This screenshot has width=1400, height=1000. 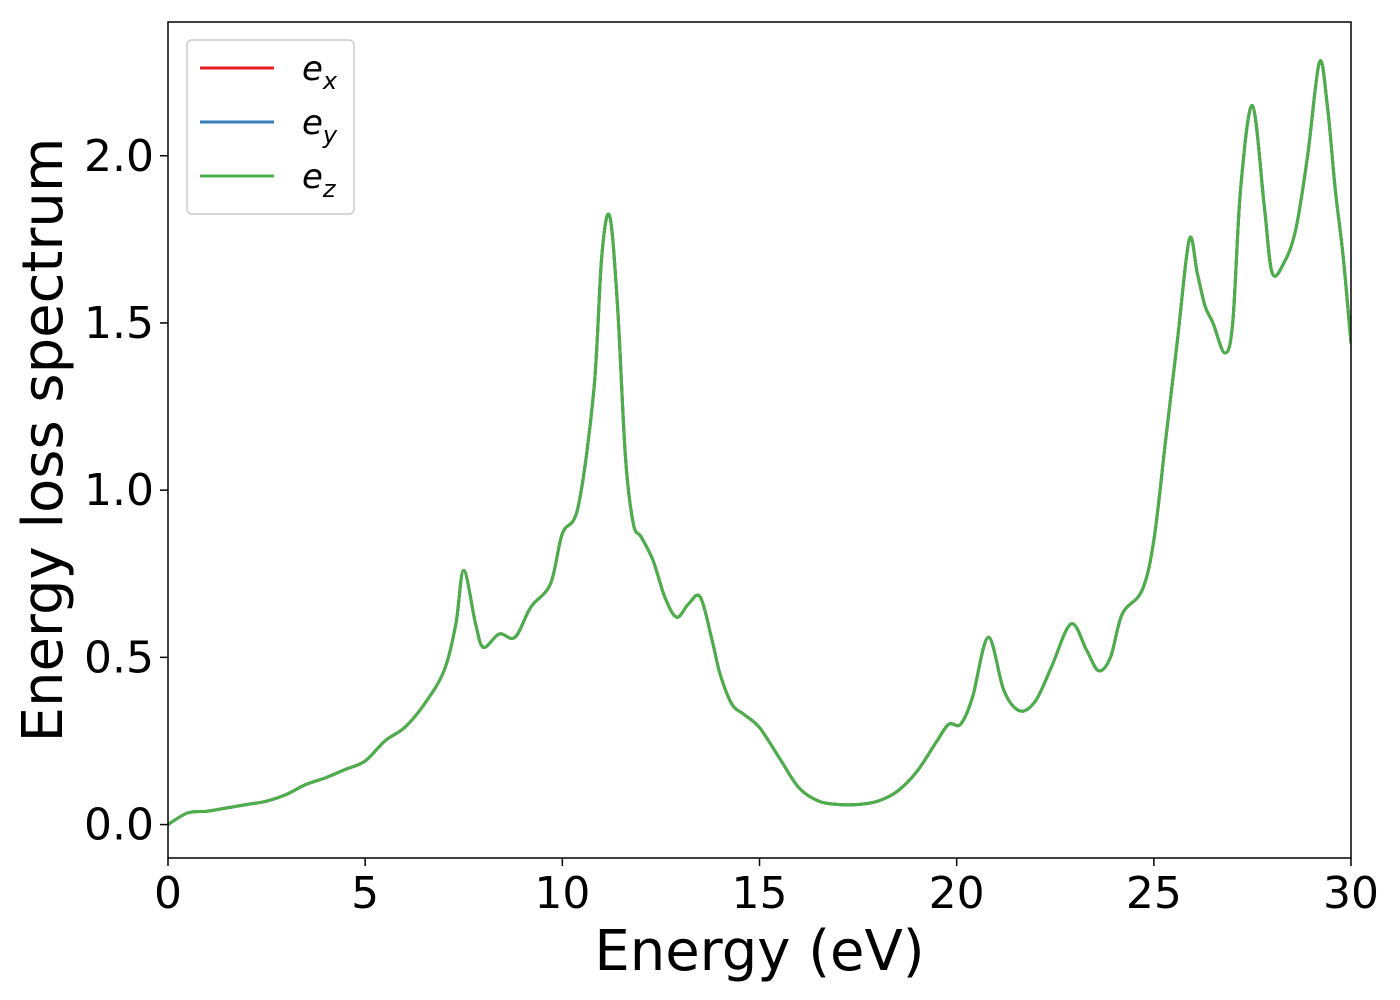 I want to click on legend-label-subscript: z, so click(x=329, y=189).